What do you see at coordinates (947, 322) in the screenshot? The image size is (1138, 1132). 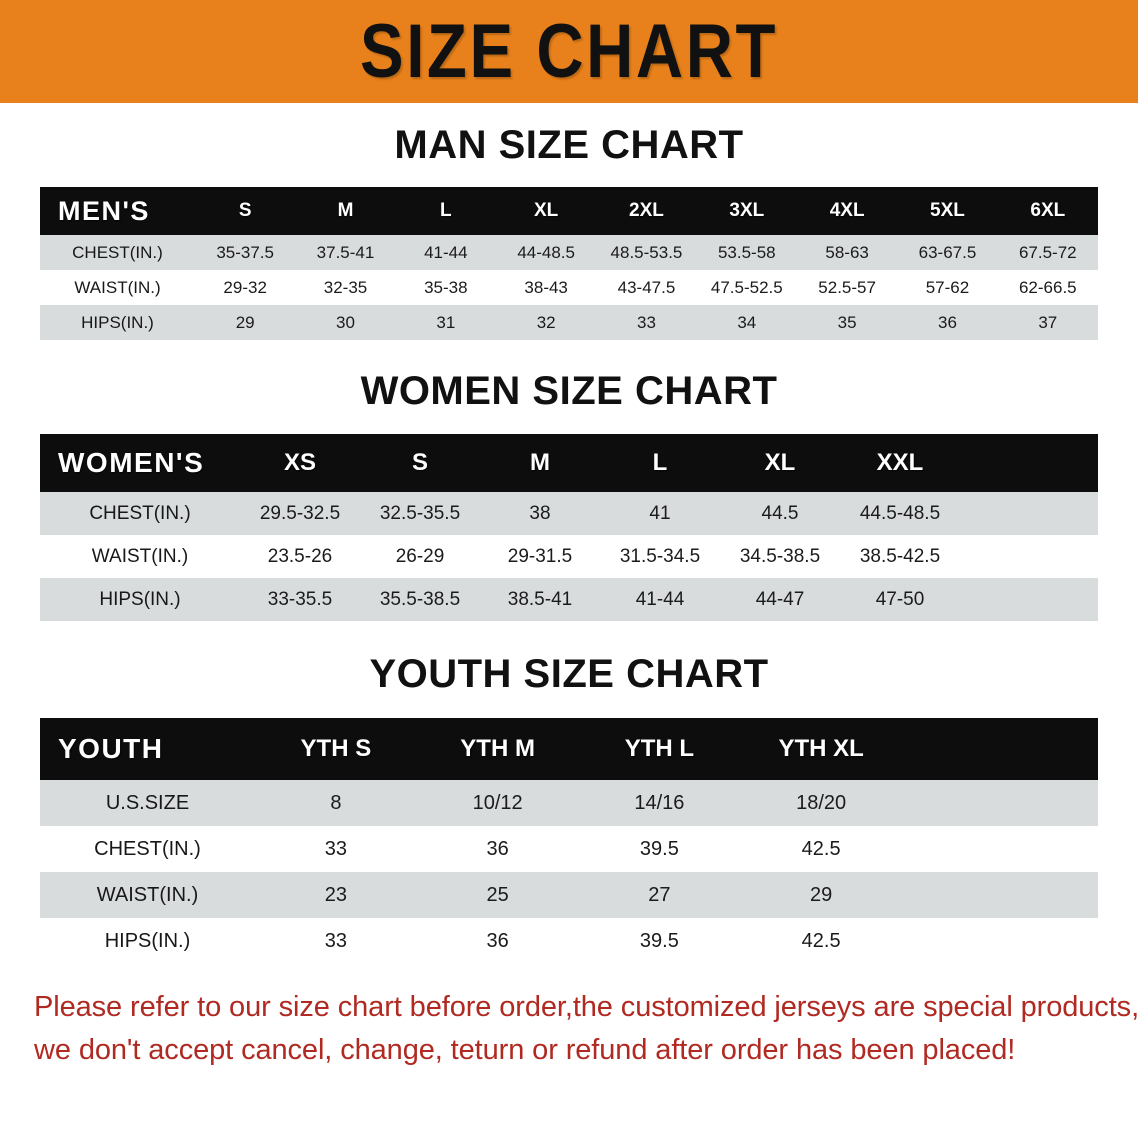 I see `measurement-cell: 36` at bounding box center [947, 322].